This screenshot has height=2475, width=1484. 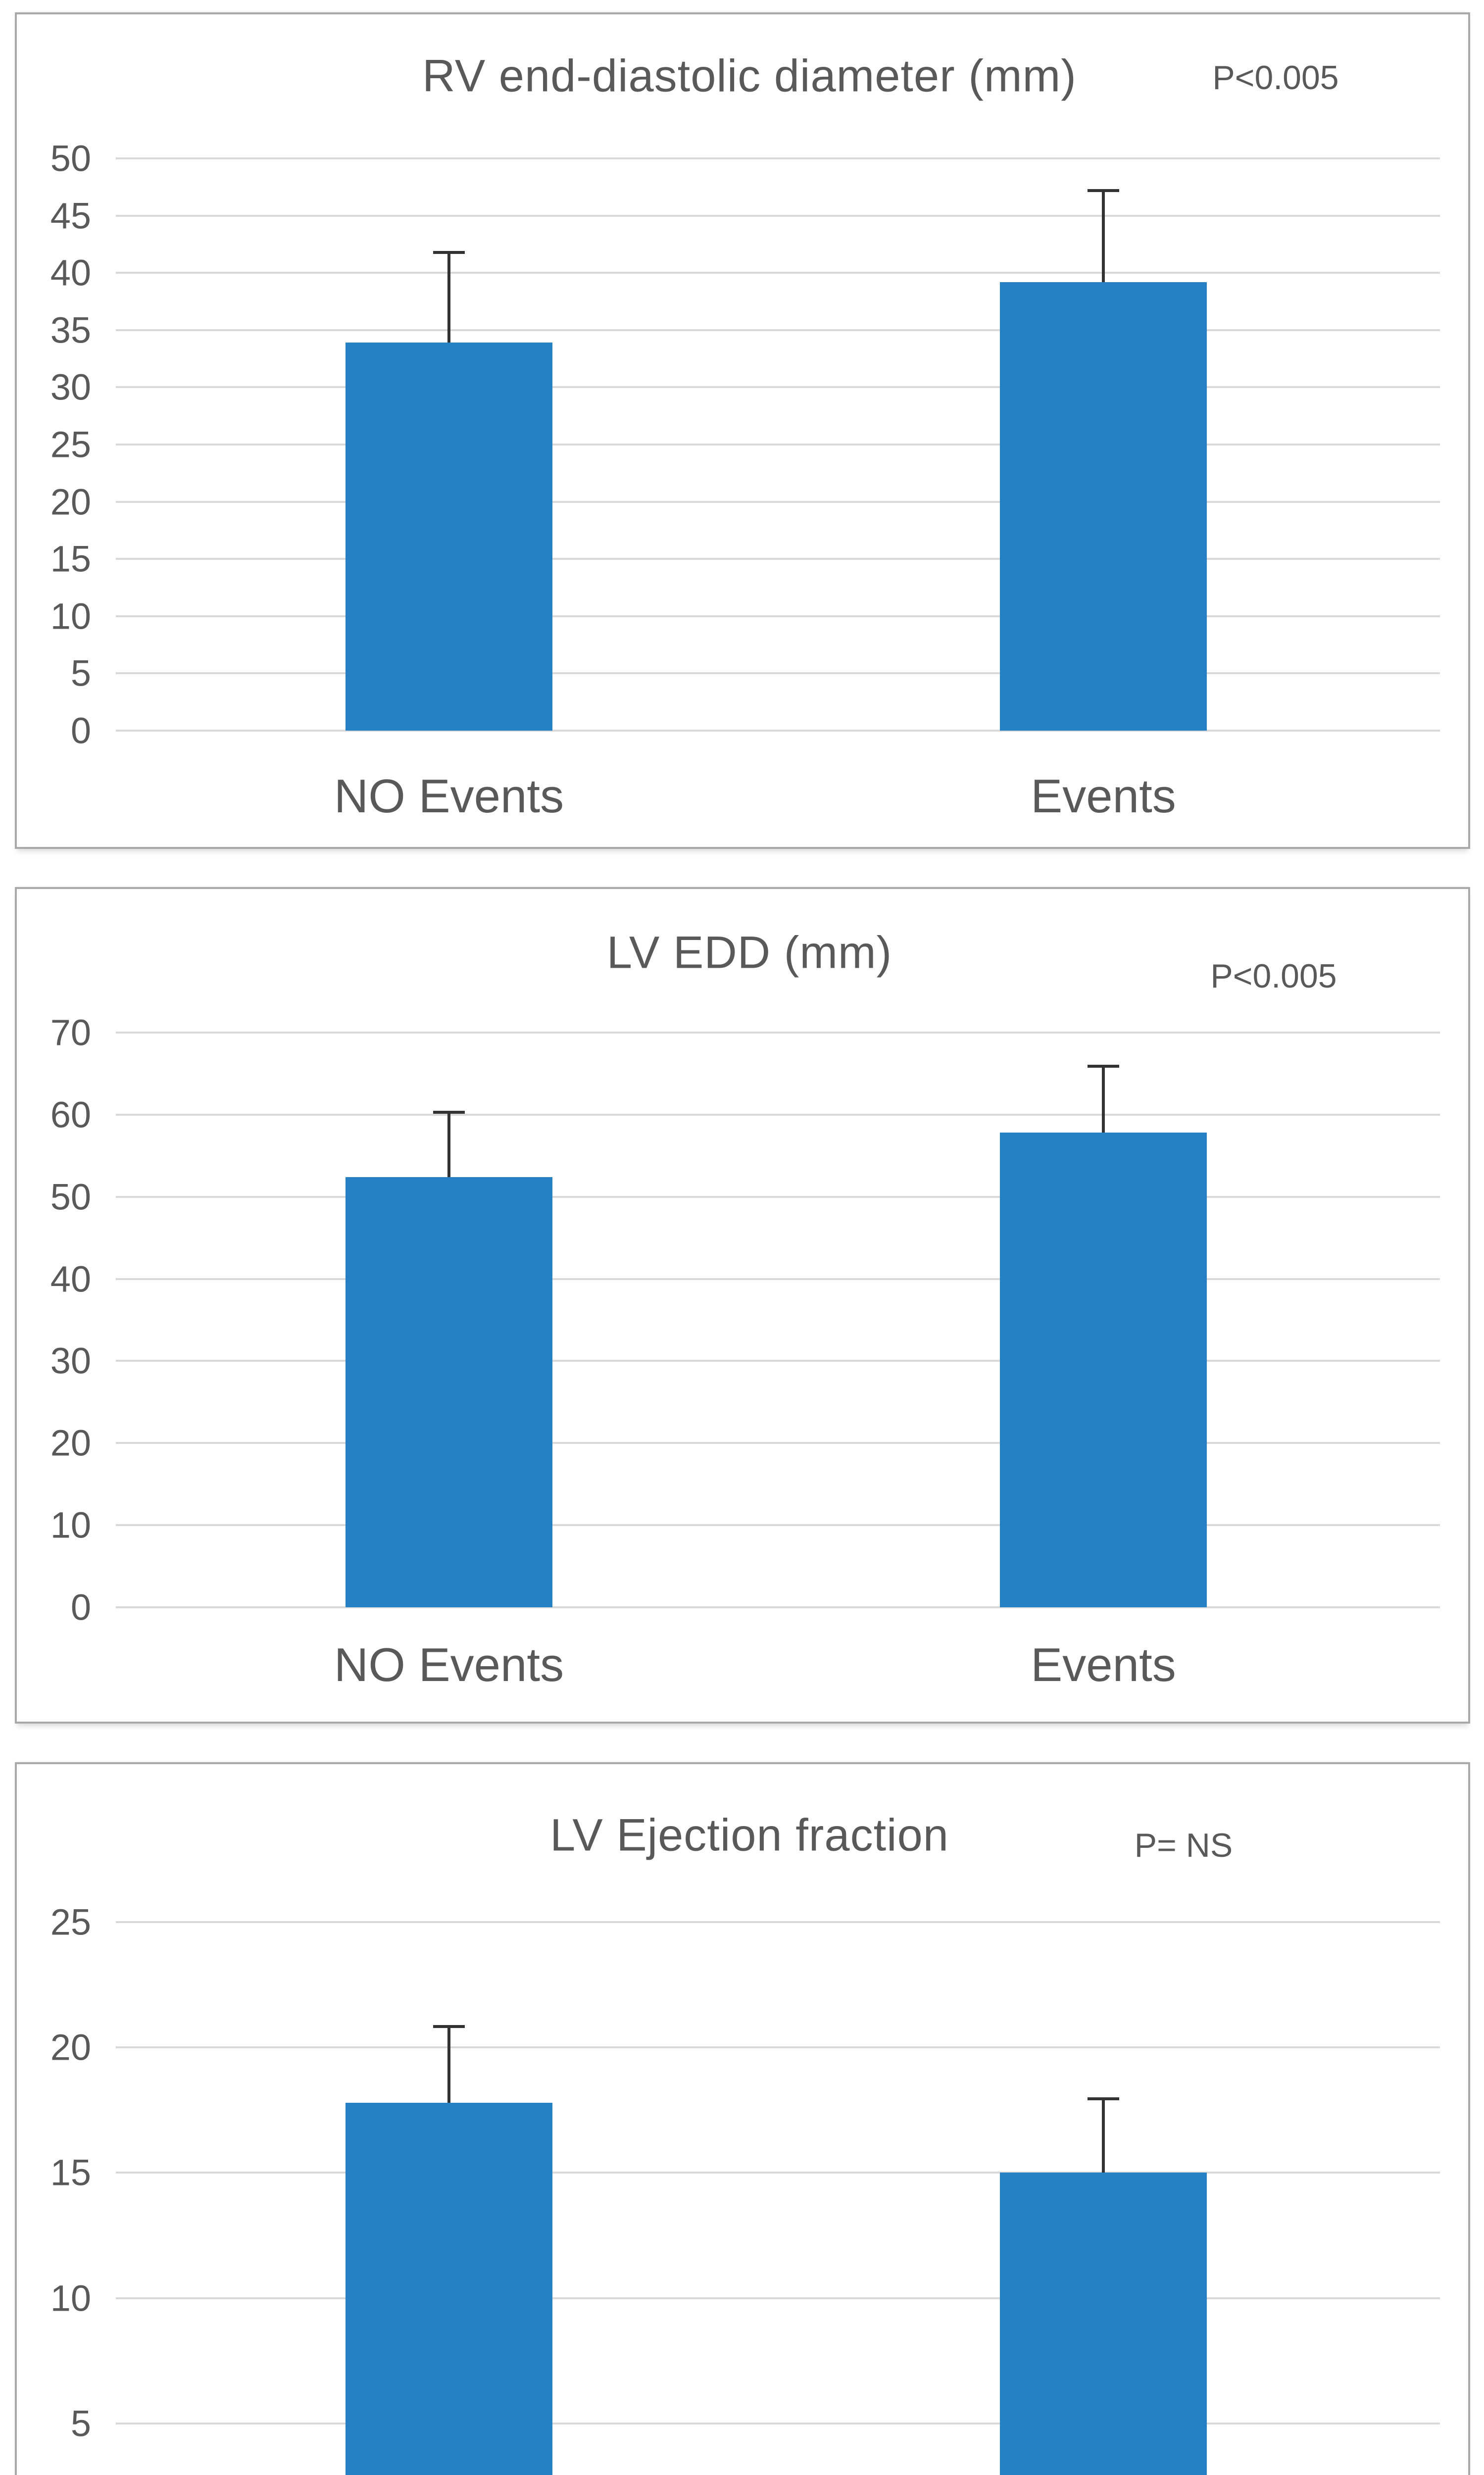 I want to click on y-tick-label: 35, so click(x=70, y=330).